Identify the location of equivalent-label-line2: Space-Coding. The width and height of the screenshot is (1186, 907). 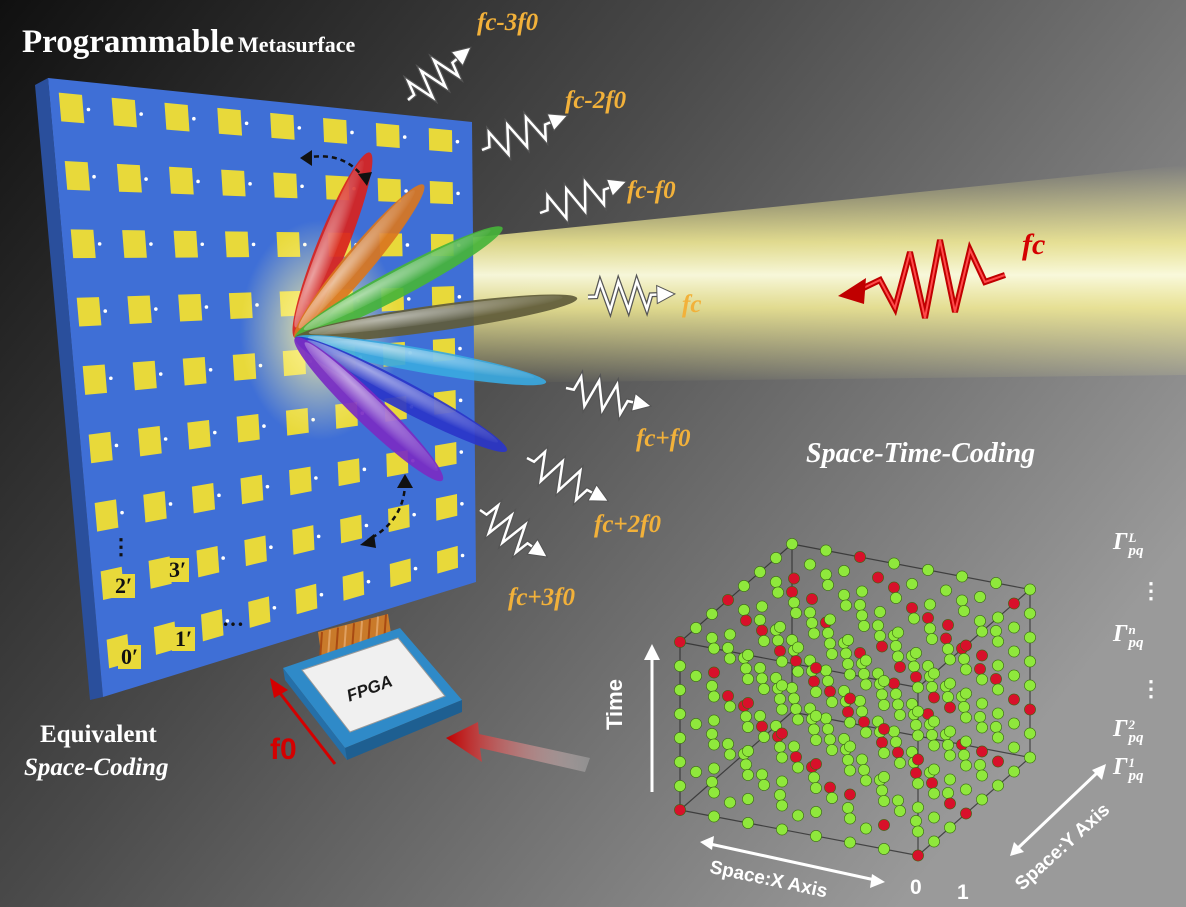
(96, 767).